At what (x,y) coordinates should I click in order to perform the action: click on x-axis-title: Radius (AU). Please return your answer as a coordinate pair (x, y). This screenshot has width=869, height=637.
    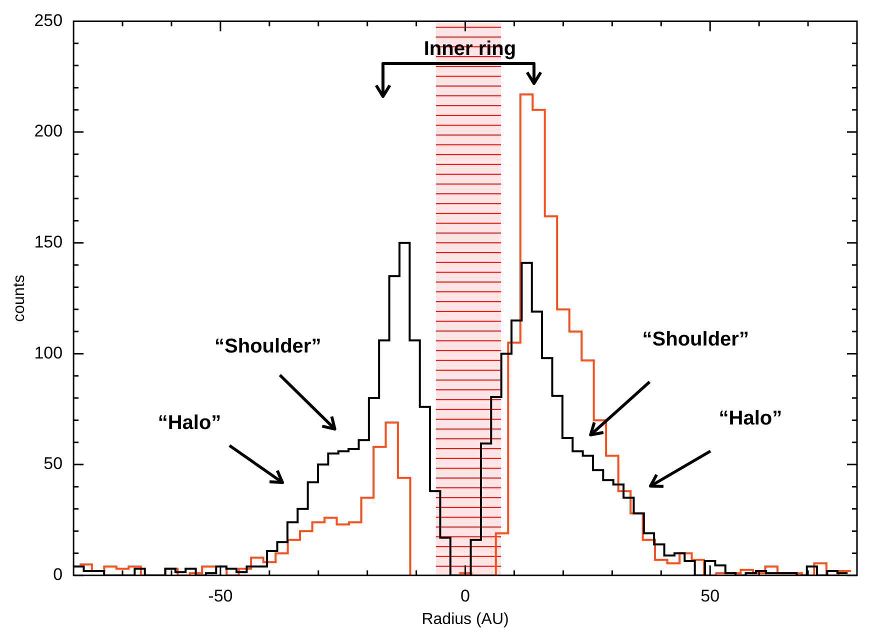
    Looking at the image, I should click on (465, 619).